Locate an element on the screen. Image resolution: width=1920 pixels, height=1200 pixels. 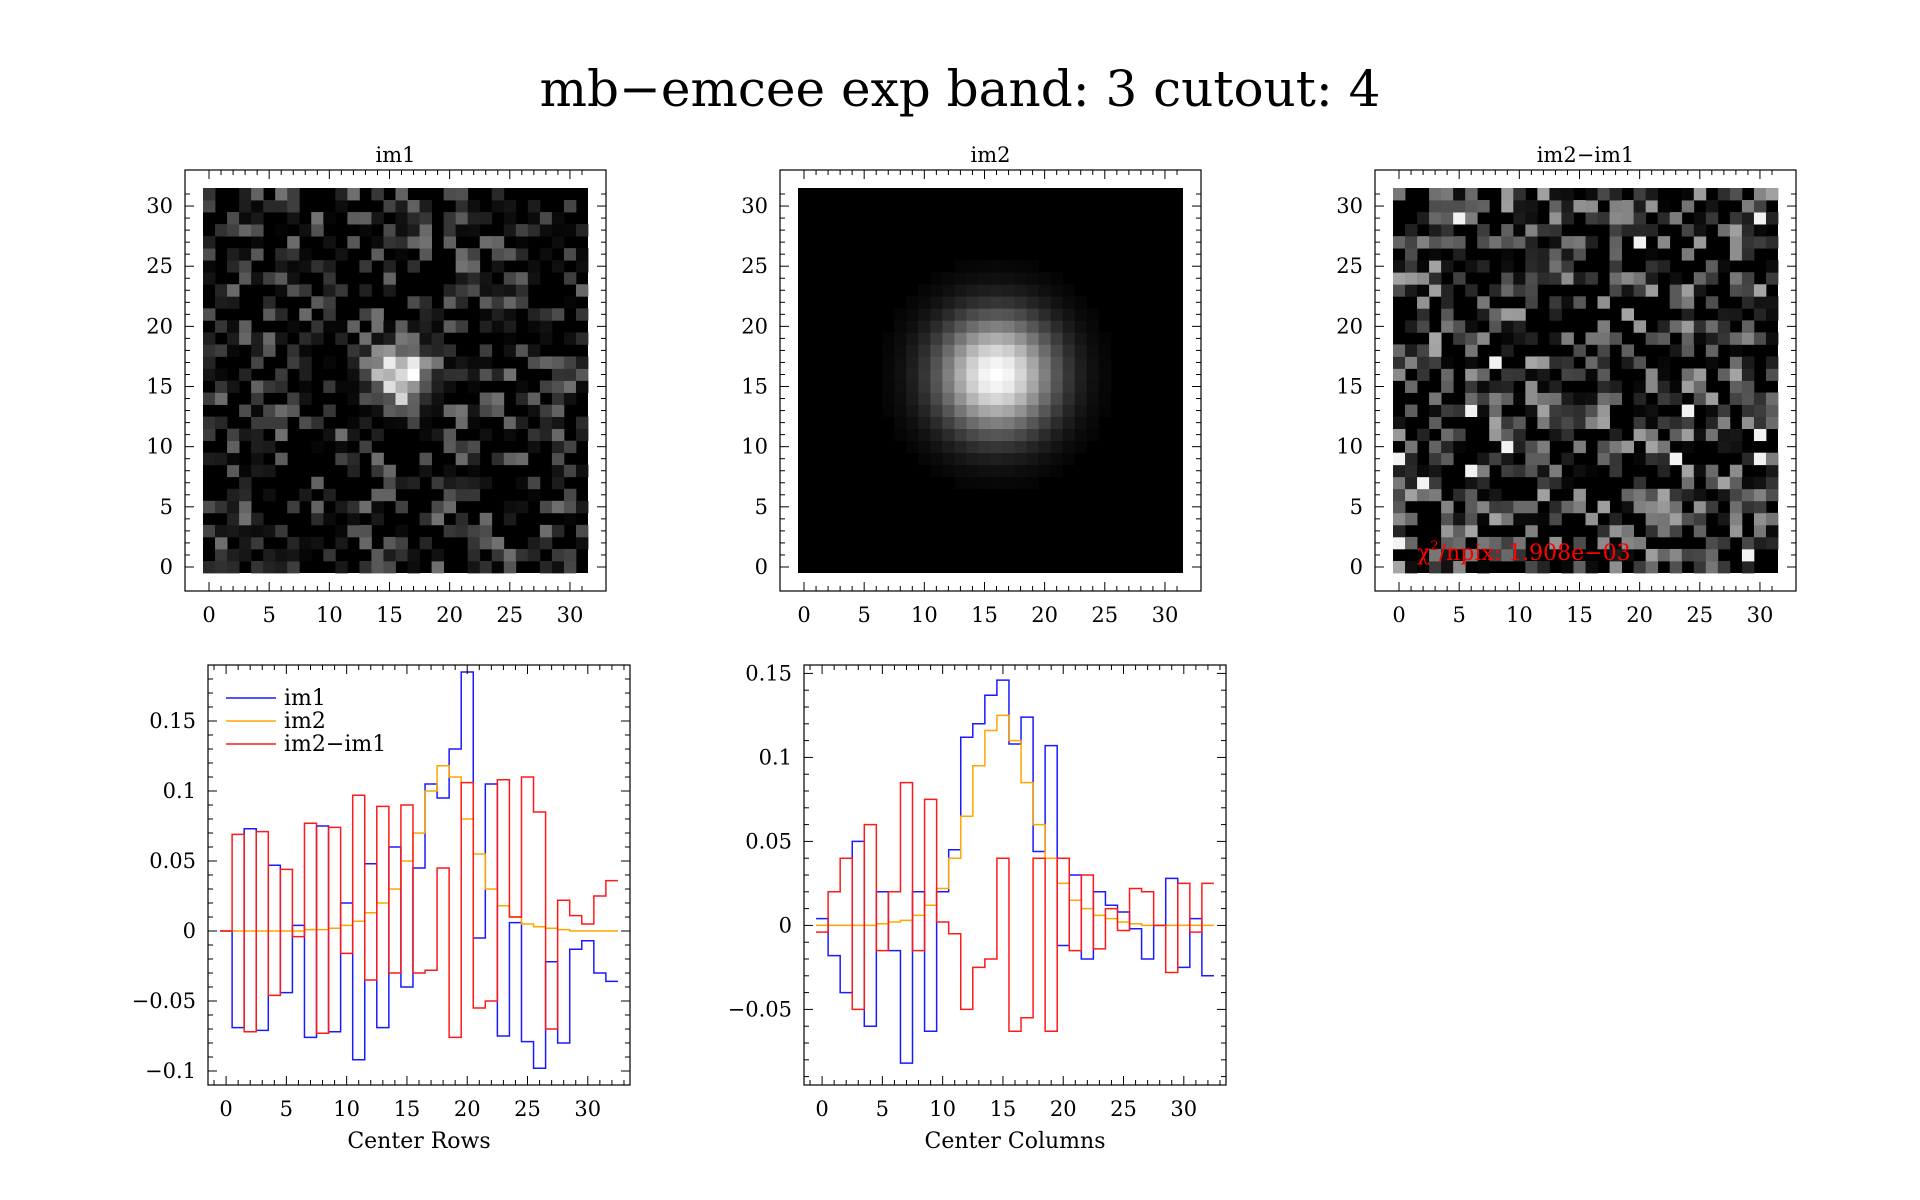
x-tick-label: 30 is located at coordinates (1760, 615).